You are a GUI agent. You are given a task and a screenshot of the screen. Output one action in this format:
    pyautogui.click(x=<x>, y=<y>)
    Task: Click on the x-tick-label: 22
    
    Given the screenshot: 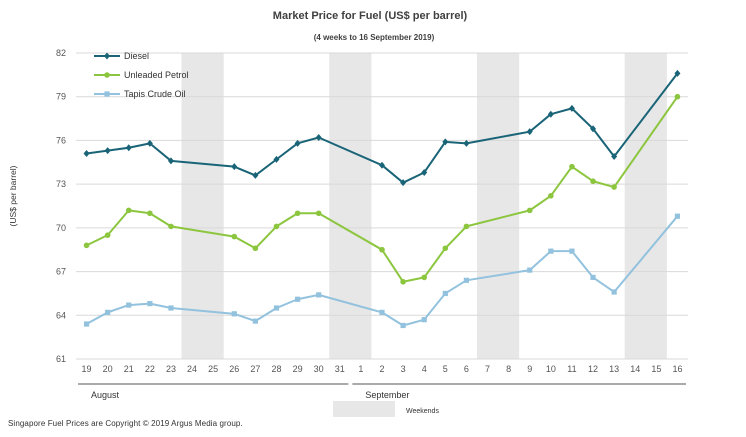 What is the action you would take?
    pyautogui.click(x=150, y=369)
    